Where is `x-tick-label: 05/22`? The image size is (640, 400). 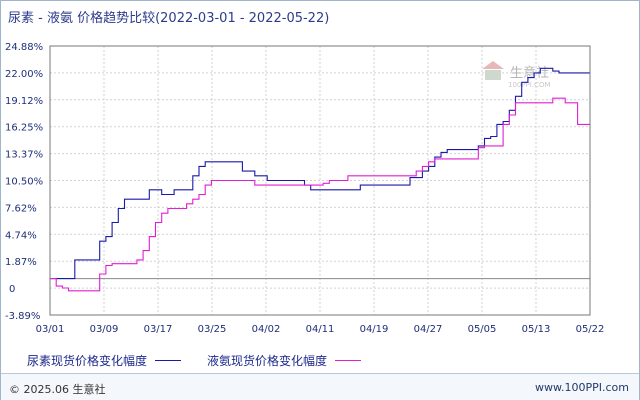 x-tick-label: 05/22 is located at coordinates (590, 329).